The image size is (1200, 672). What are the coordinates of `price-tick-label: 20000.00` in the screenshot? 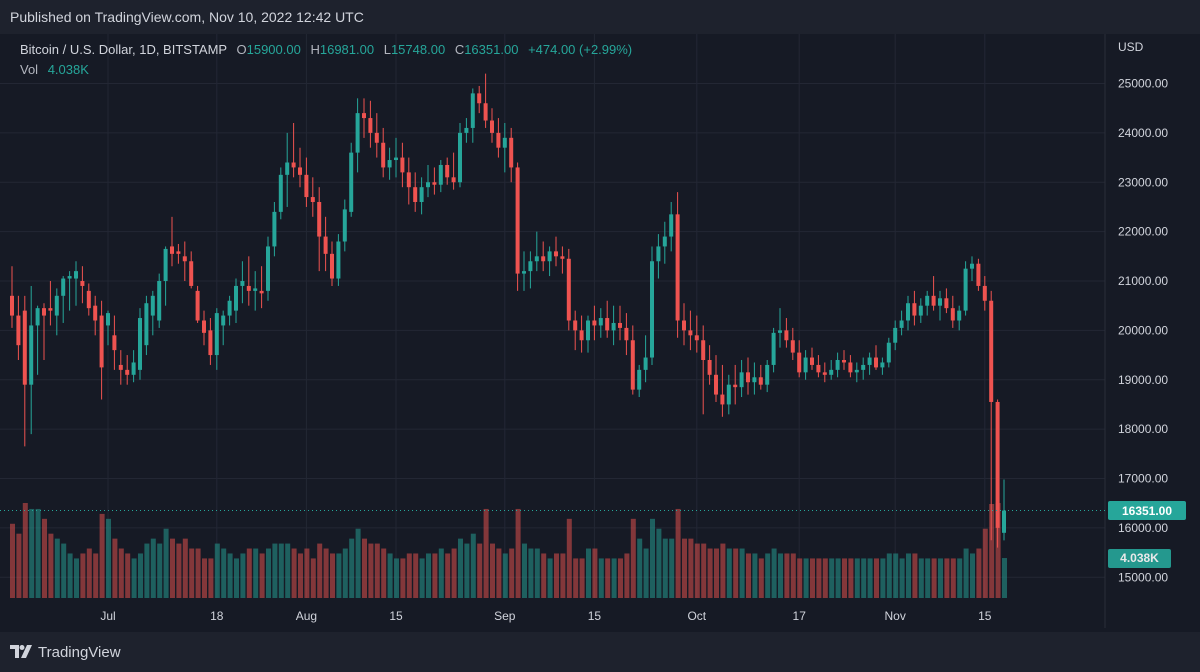 It's located at (1143, 330).